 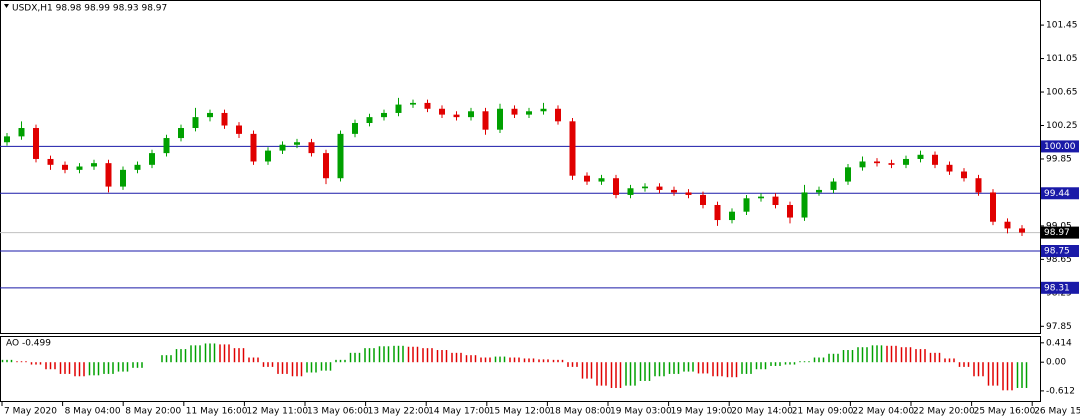 I want to click on level-label: 99.44, so click(x=1057, y=194).